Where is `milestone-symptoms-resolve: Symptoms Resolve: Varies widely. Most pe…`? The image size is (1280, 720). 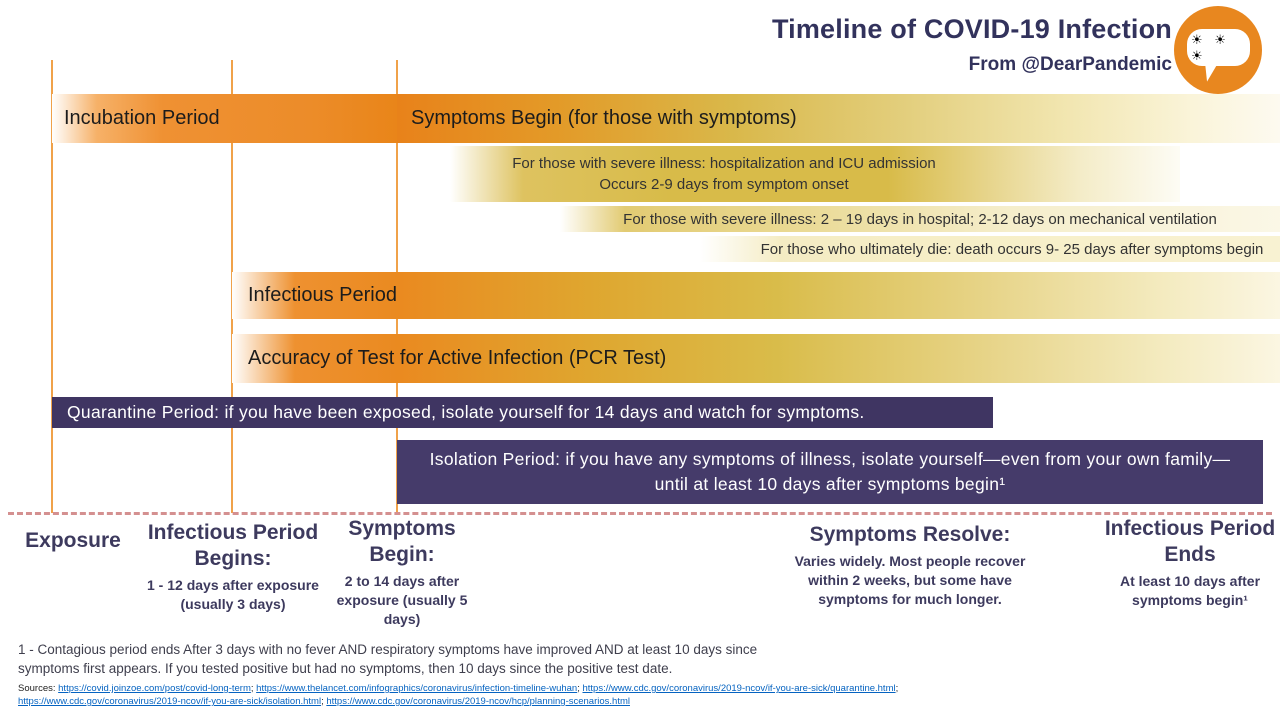
milestone-symptoms-resolve: Symptoms Resolve: Varies widely. Most pe… is located at coordinates (910, 565).